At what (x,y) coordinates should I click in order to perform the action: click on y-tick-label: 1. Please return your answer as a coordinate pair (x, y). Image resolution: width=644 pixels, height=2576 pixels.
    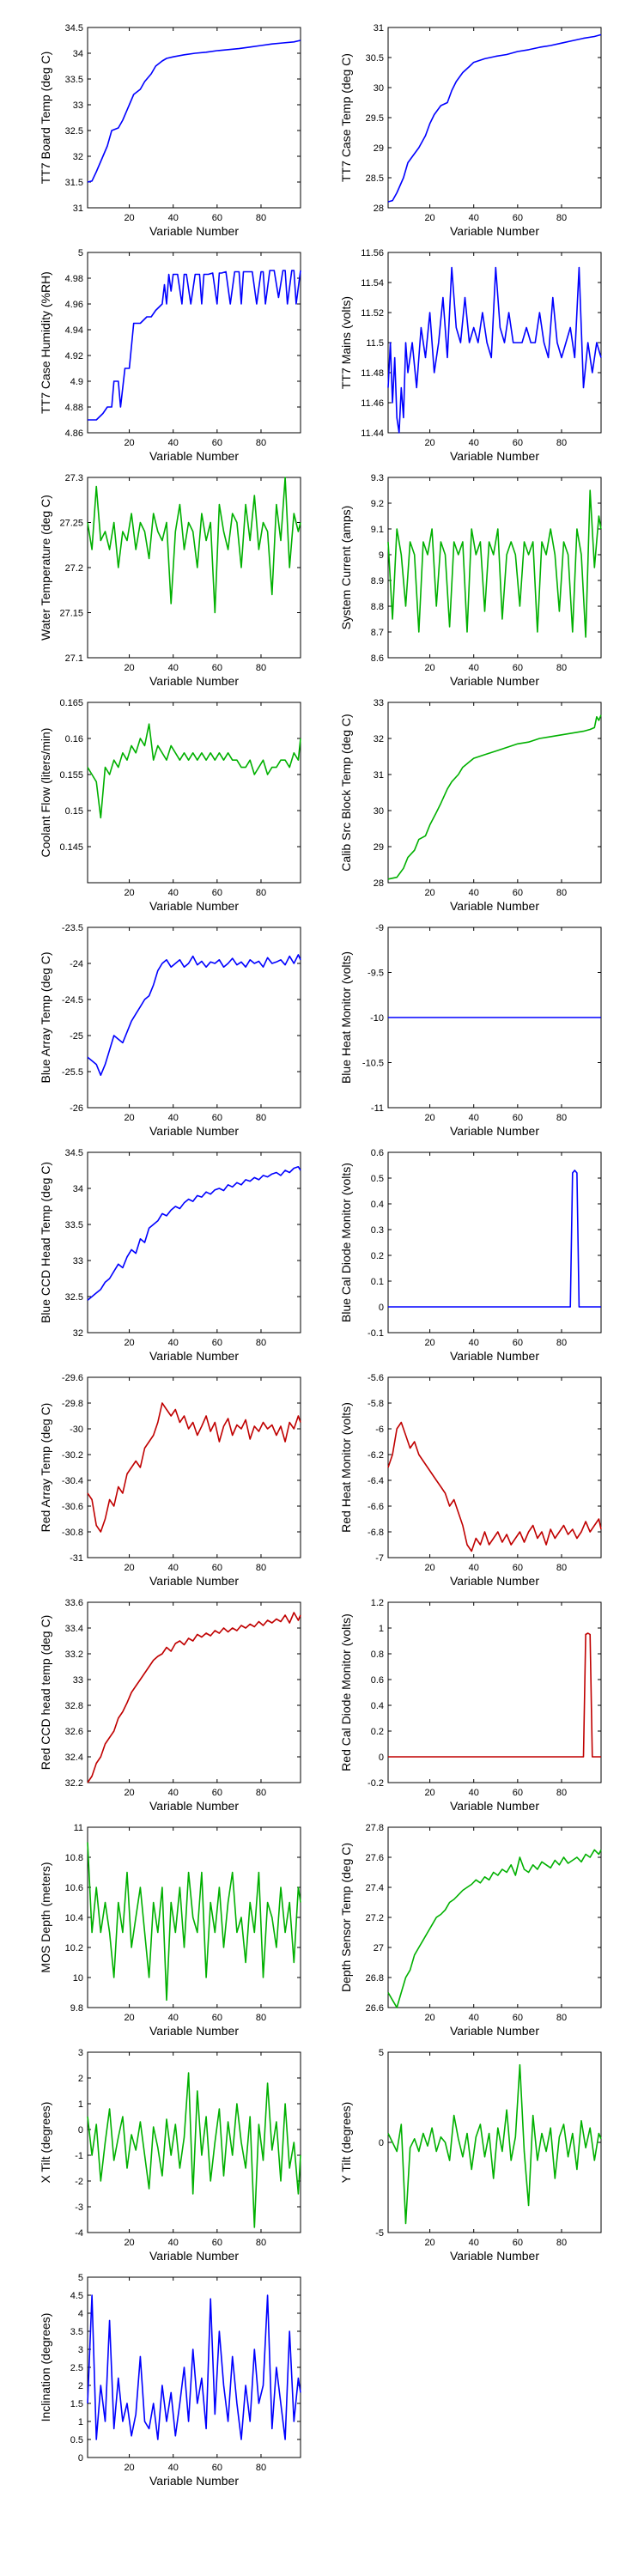
    Looking at the image, I should click on (381, 1629).